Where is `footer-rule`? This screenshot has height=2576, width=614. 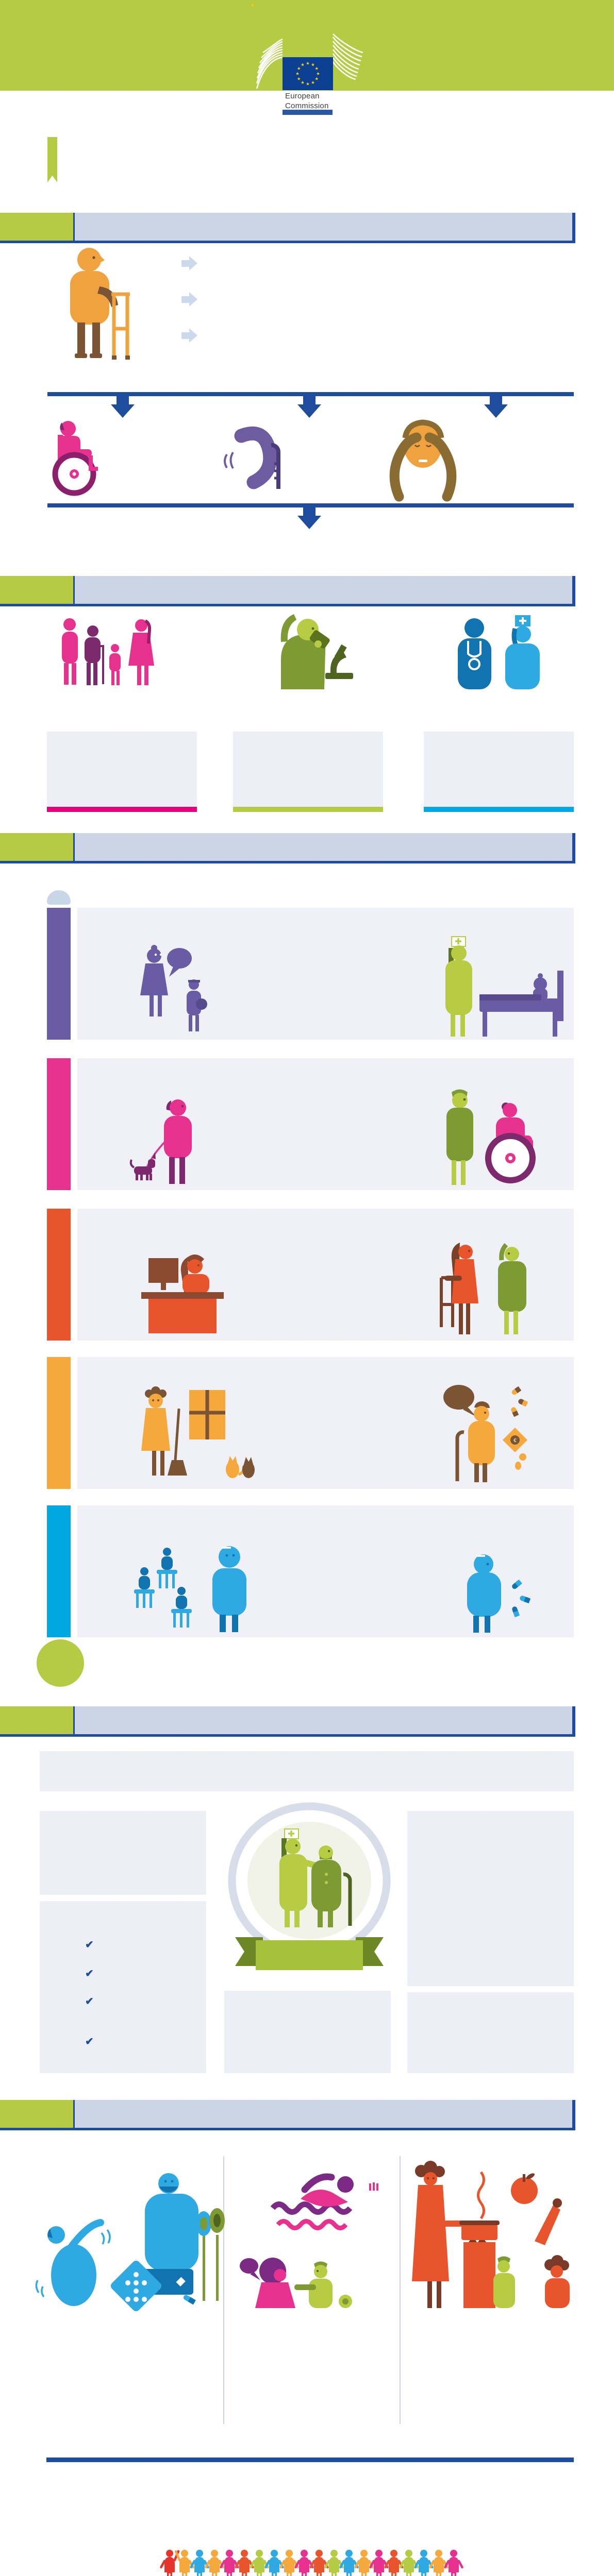
footer-rule is located at coordinates (310, 2460).